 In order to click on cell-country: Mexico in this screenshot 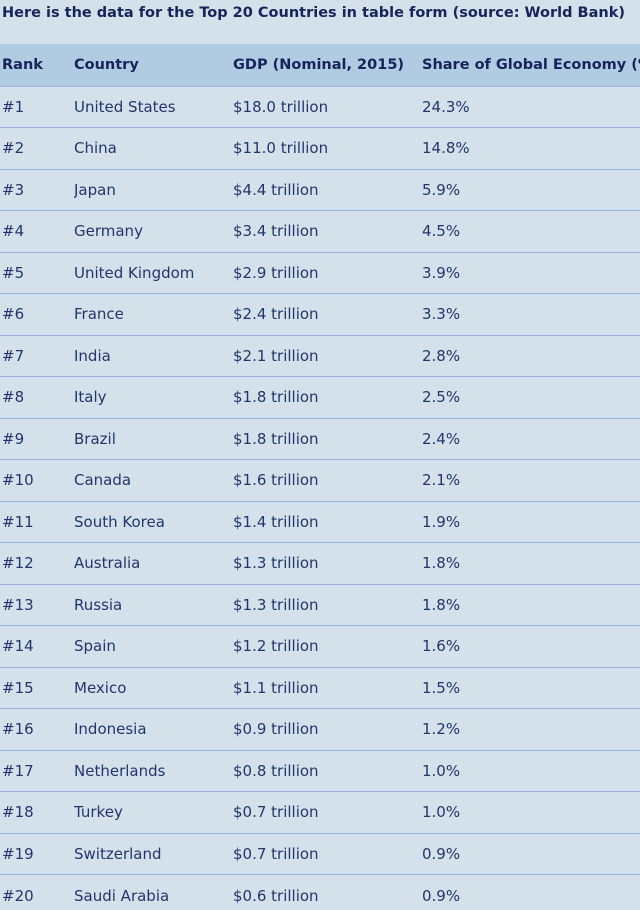, I will do `click(100, 687)`.